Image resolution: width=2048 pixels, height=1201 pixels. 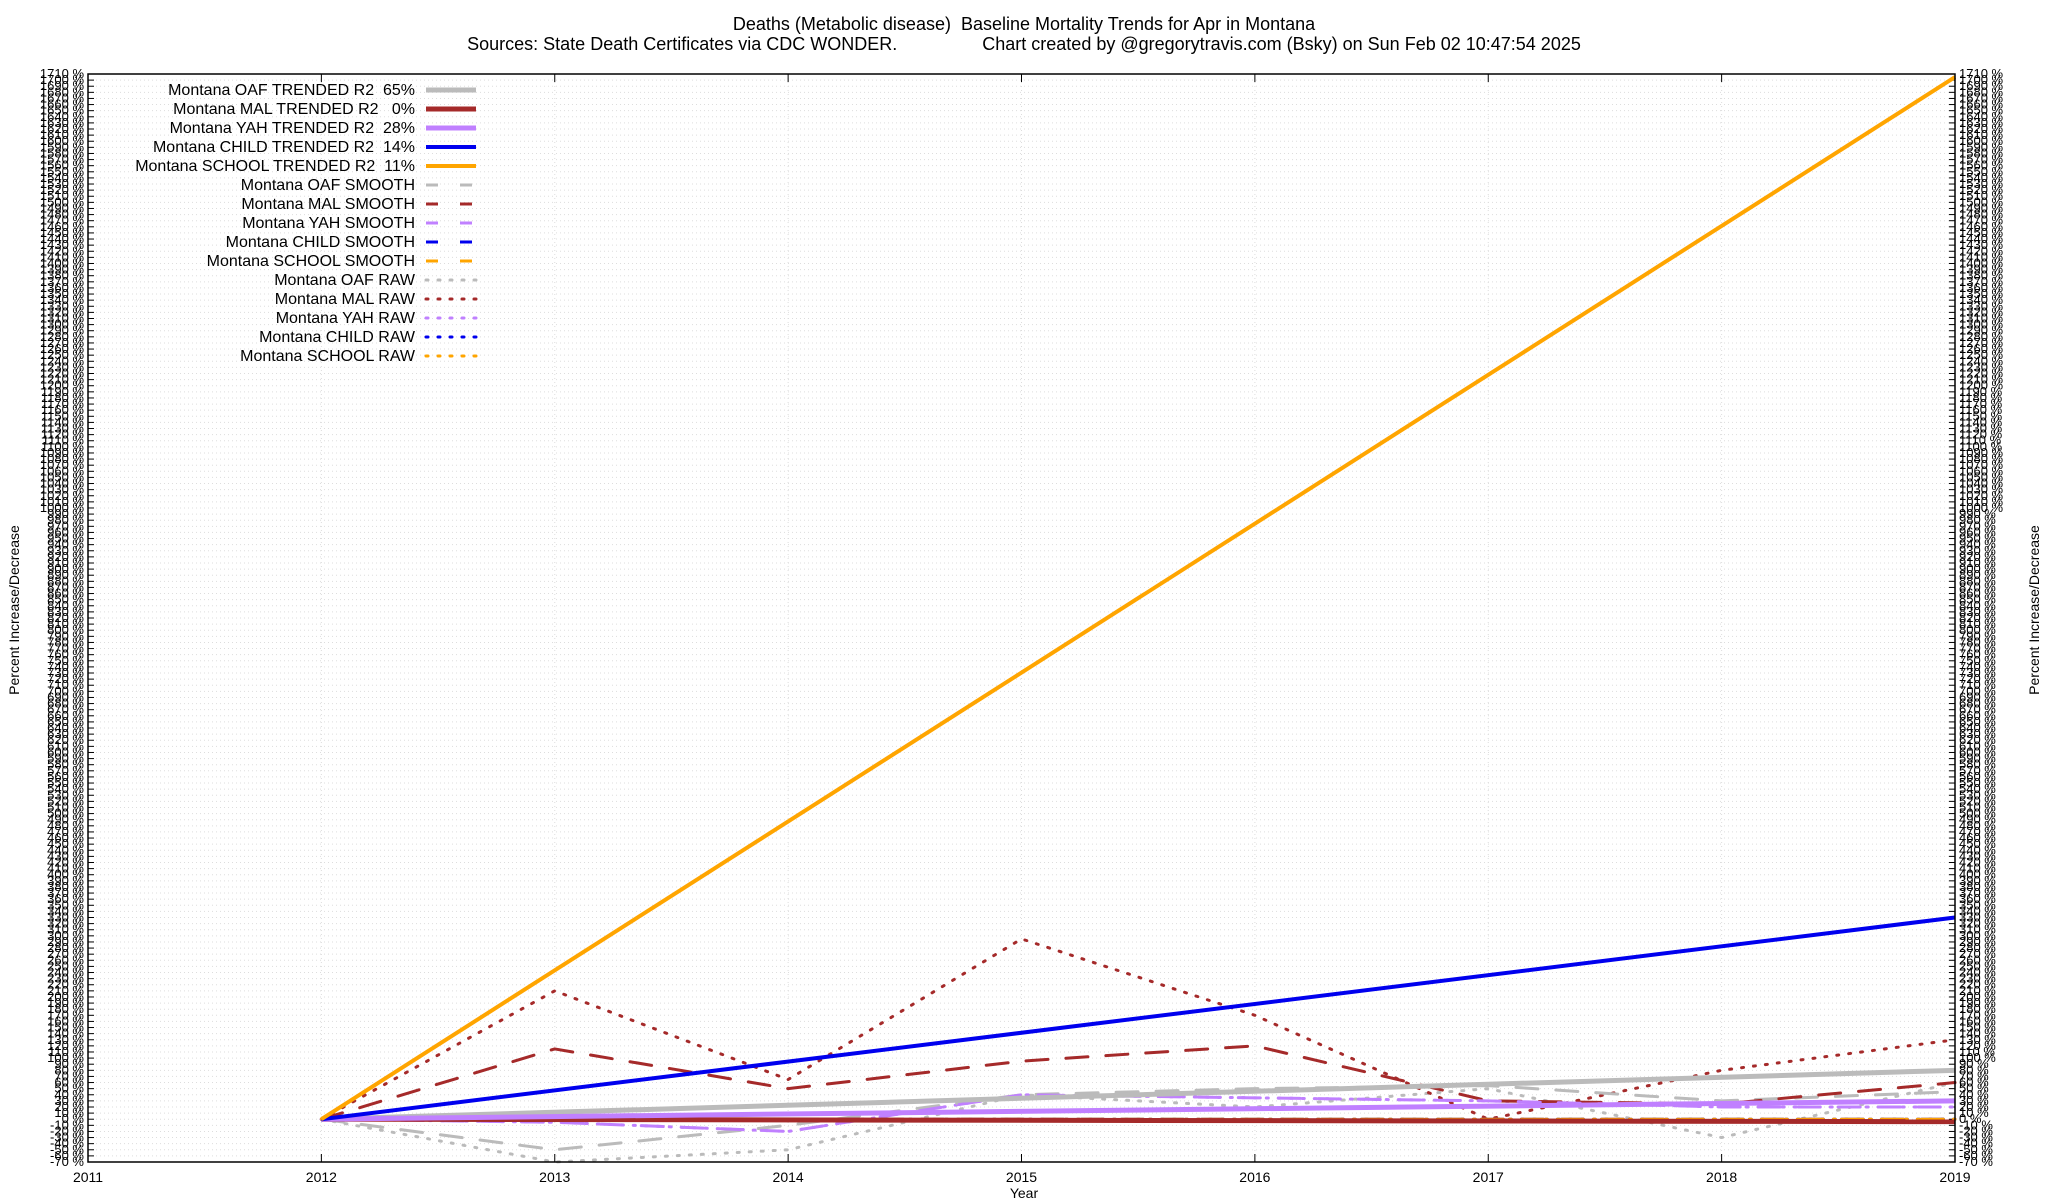 I want to click on y-tick-label: 1260 %, so click(x=62, y=348).